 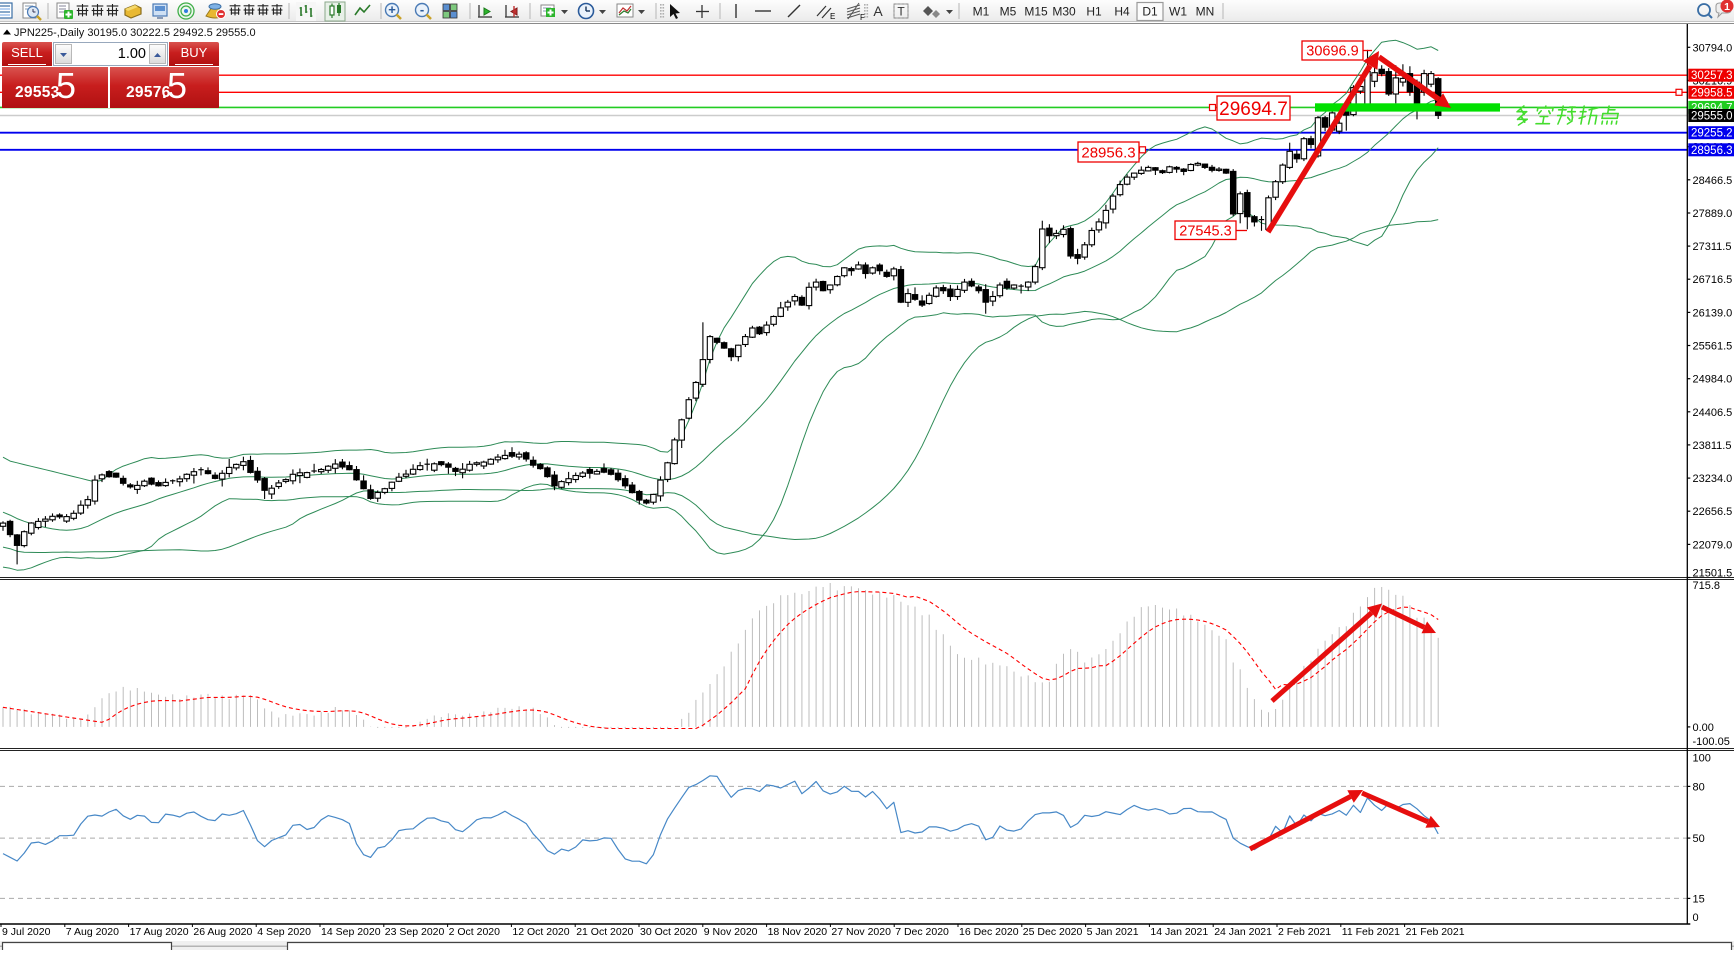 I want to click on svg-text: E, so click(x=832, y=16).